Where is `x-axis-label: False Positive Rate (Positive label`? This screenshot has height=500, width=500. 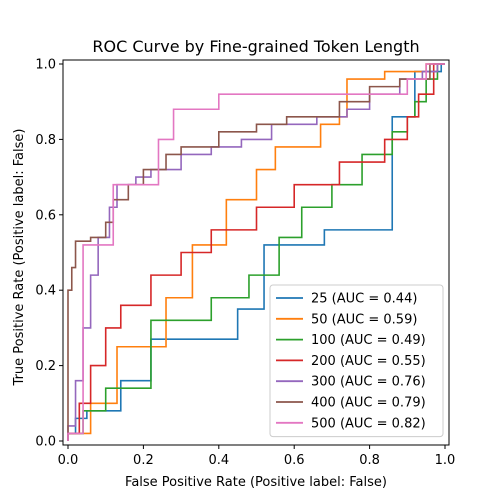
x-axis-label: False Positive Rate (Positive label is located at coordinates (256, 482).